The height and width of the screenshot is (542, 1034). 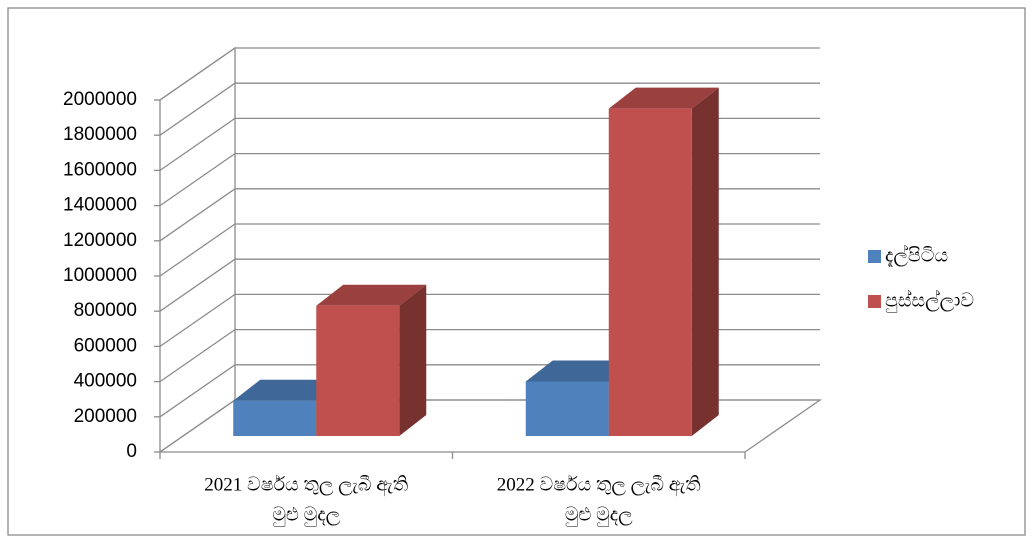 I want to click on y-tick-label: 2000000, so click(x=100, y=99).